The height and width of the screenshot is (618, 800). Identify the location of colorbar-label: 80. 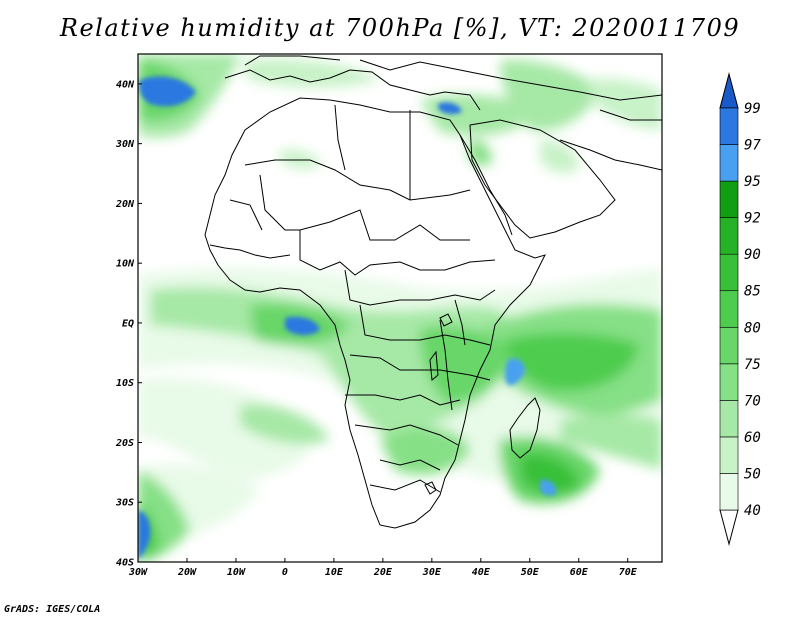
(752, 328).